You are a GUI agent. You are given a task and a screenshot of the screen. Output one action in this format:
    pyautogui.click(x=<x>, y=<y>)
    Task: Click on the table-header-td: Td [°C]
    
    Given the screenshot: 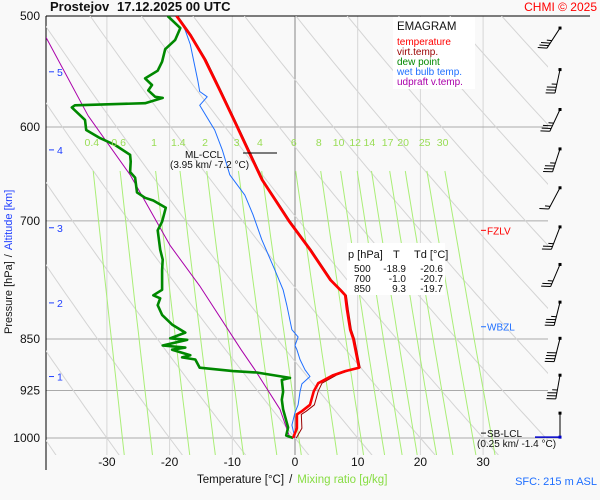 What is the action you would take?
    pyautogui.click(x=431, y=255)
    